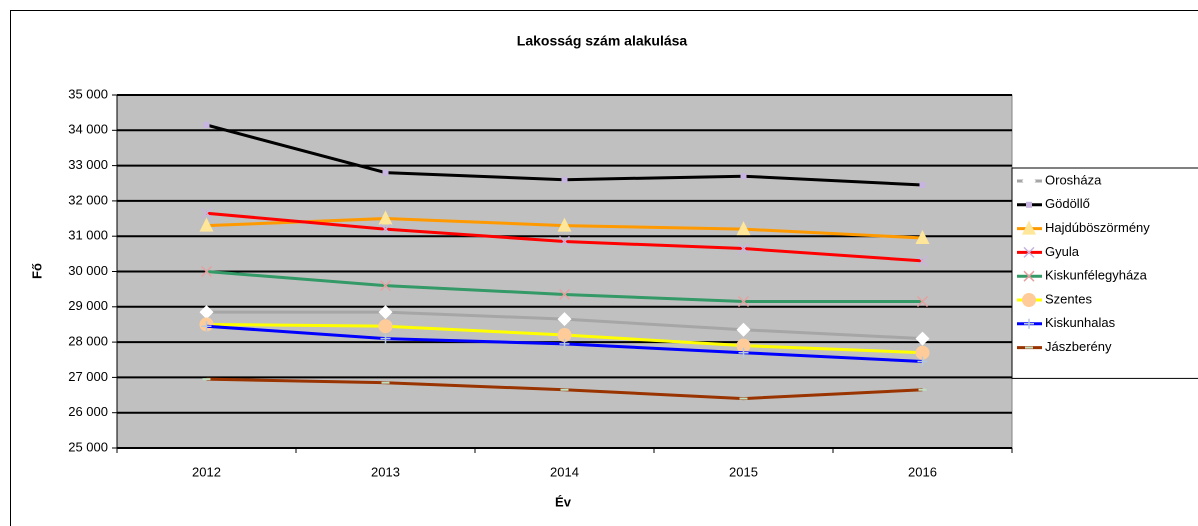 This screenshot has height=526, width=1198. I want to click on y-tick-label: 33 000, so click(88, 164).